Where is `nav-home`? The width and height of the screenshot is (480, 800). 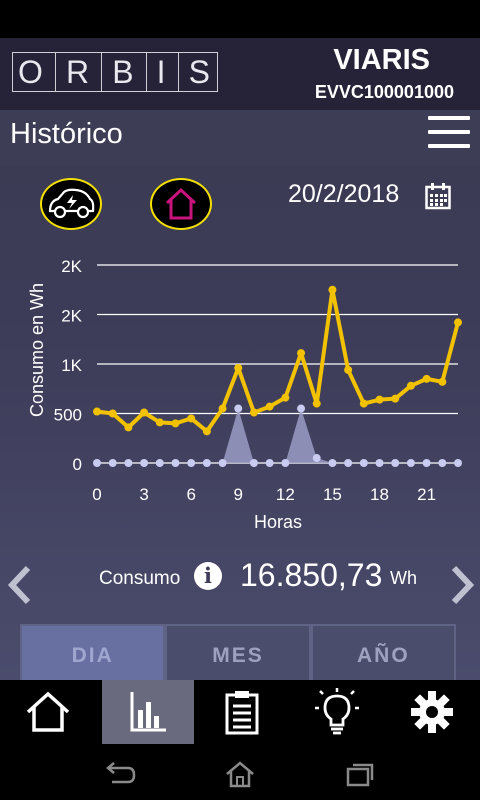
nav-home is located at coordinates (47, 712).